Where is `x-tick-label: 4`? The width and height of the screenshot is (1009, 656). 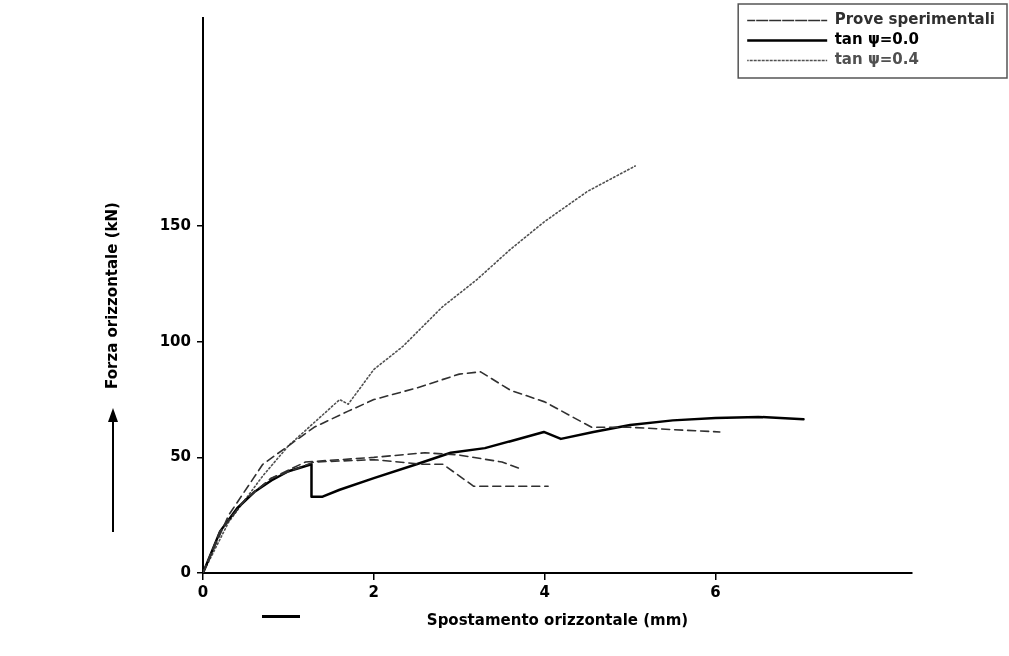
x-tick-label: 4 is located at coordinates (544, 591).